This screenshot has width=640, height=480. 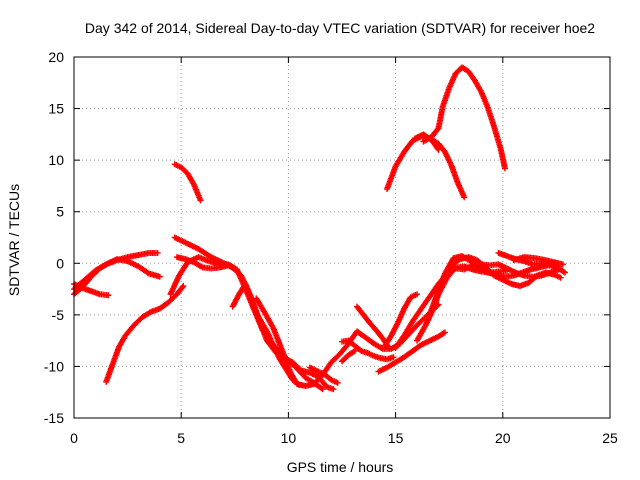 I want to click on y-tick-label: 0, so click(x=60, y=263).